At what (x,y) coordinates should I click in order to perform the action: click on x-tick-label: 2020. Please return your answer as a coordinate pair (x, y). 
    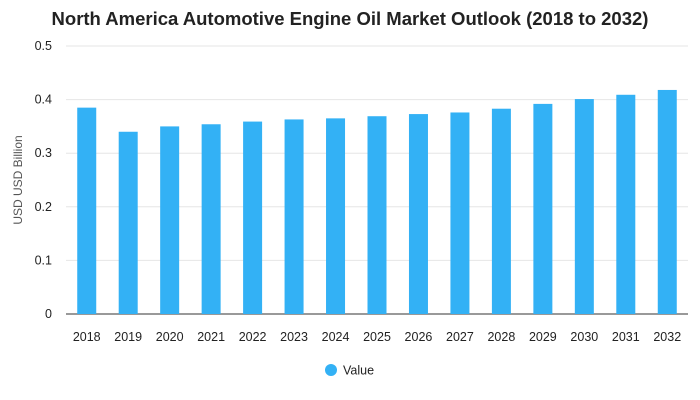
    Looking at the image, I should click on (170, 337).